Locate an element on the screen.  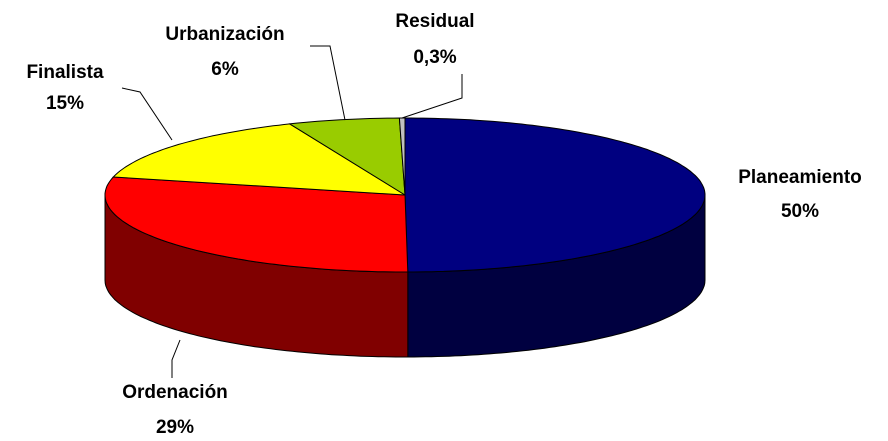
slice-value: 50% is located at coordinates (800, 211).